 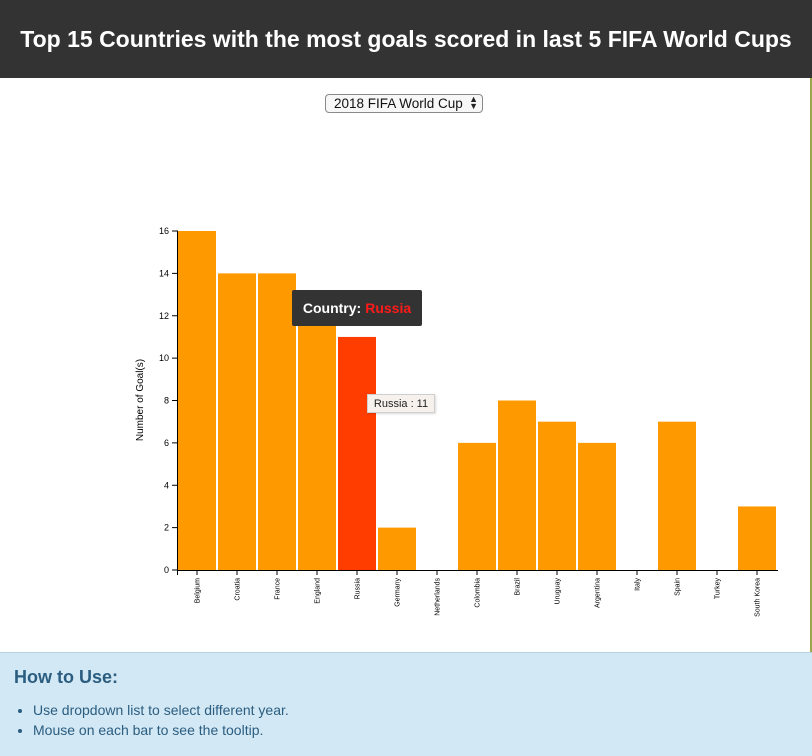 I want to click on x-tick-label: France, so click(x=278, y=589).